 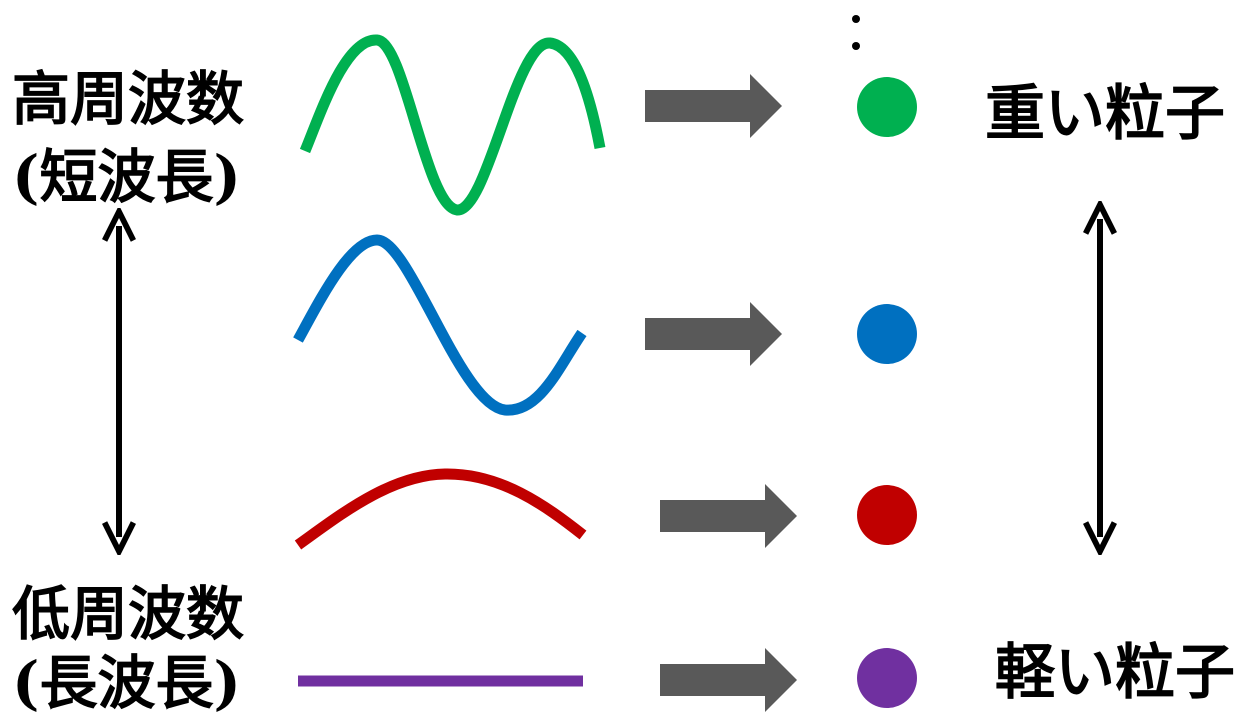 I want to click on high-frequency-label: 高周波数, so click(x=128, y=99).